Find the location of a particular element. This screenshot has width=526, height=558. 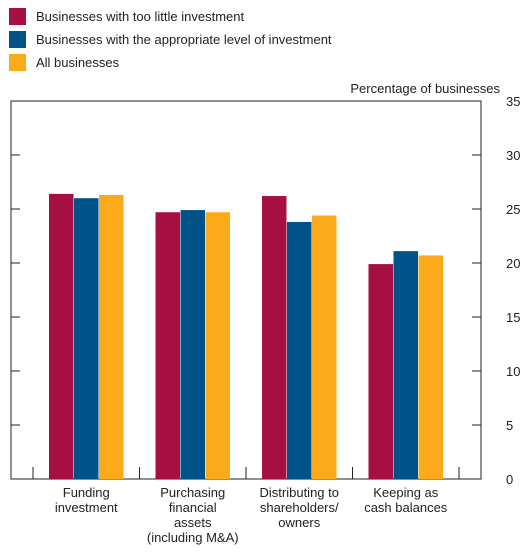

x-tick-label: (including M&A) is located at coordinates (193, 537).